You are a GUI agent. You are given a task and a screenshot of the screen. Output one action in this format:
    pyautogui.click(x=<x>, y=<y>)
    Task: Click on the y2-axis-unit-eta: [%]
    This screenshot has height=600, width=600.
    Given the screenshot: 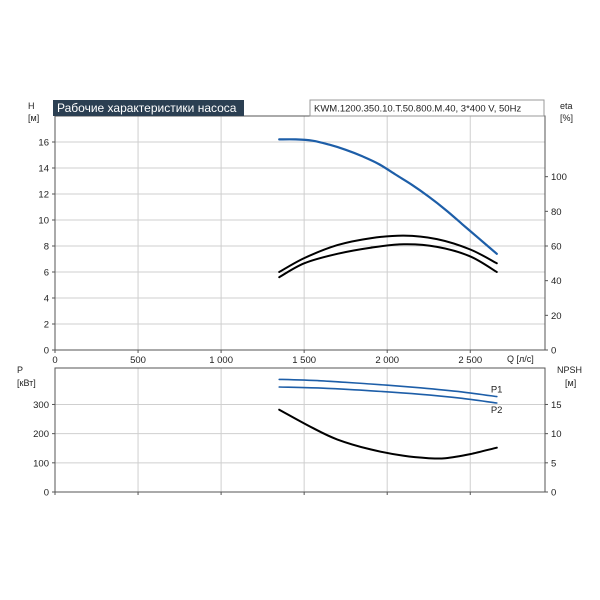 What is the action you would take?
    pyautogui.click(x=566, y=118)
    